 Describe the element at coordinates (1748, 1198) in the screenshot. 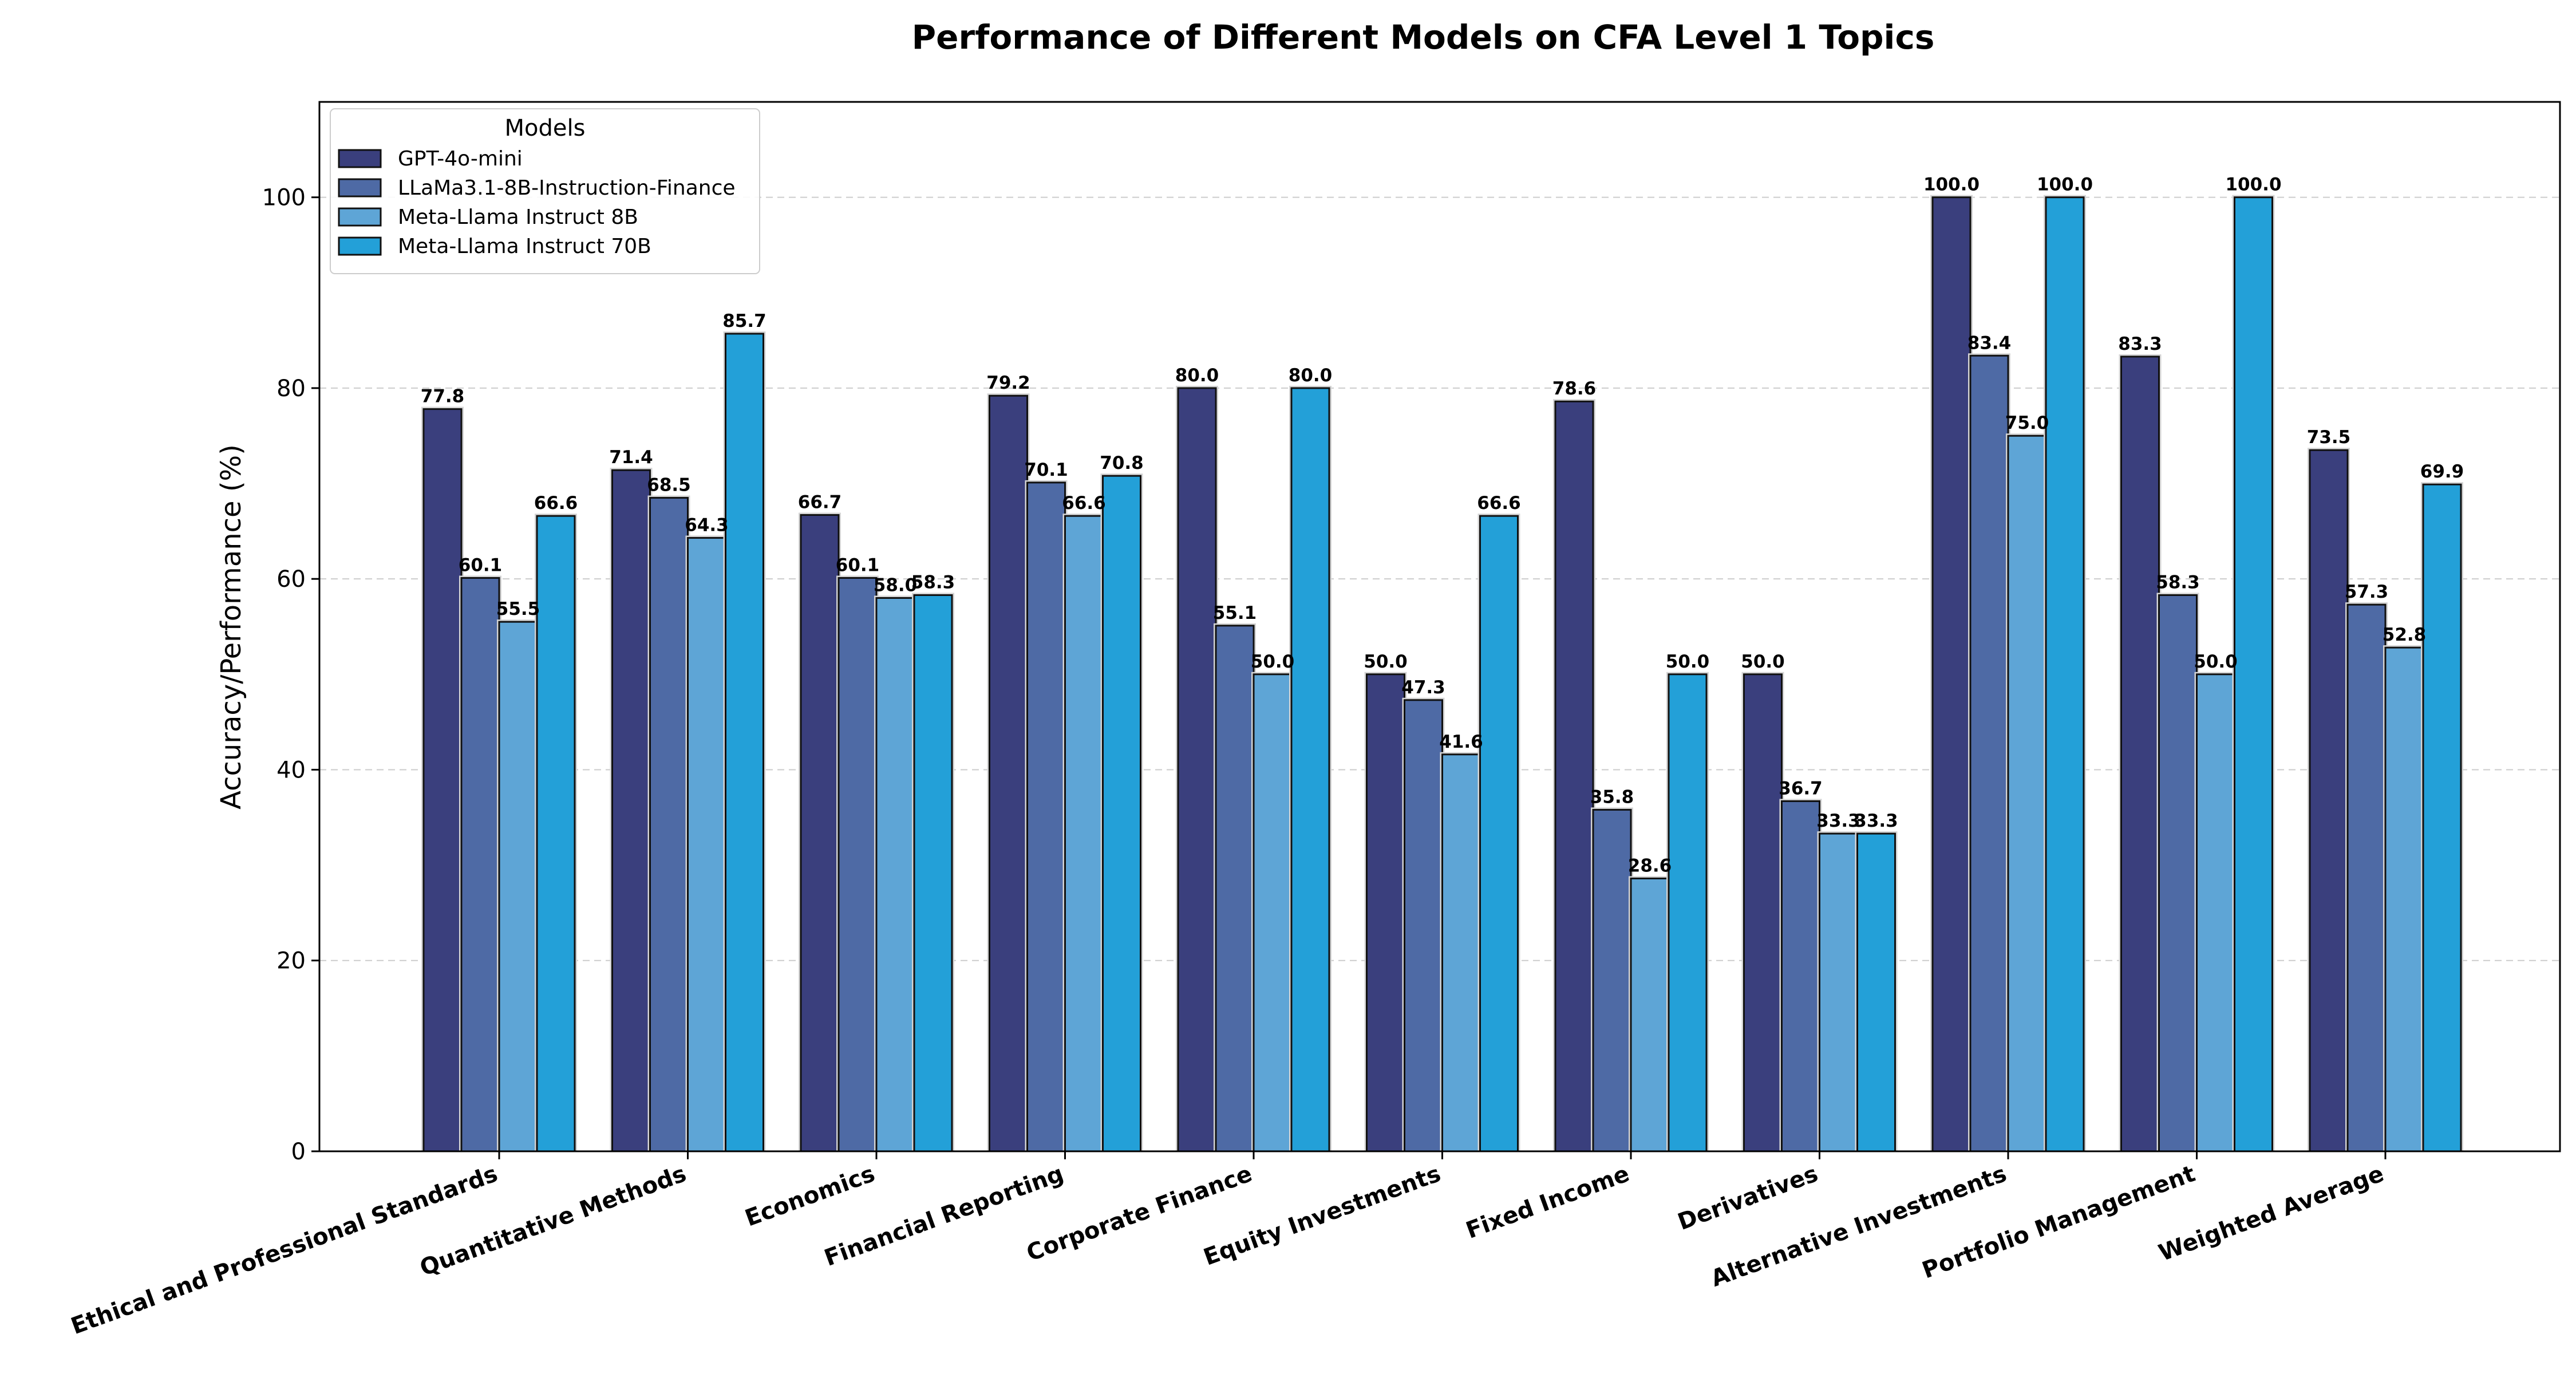

I see `x-tick-label: Derivatives` at that location.